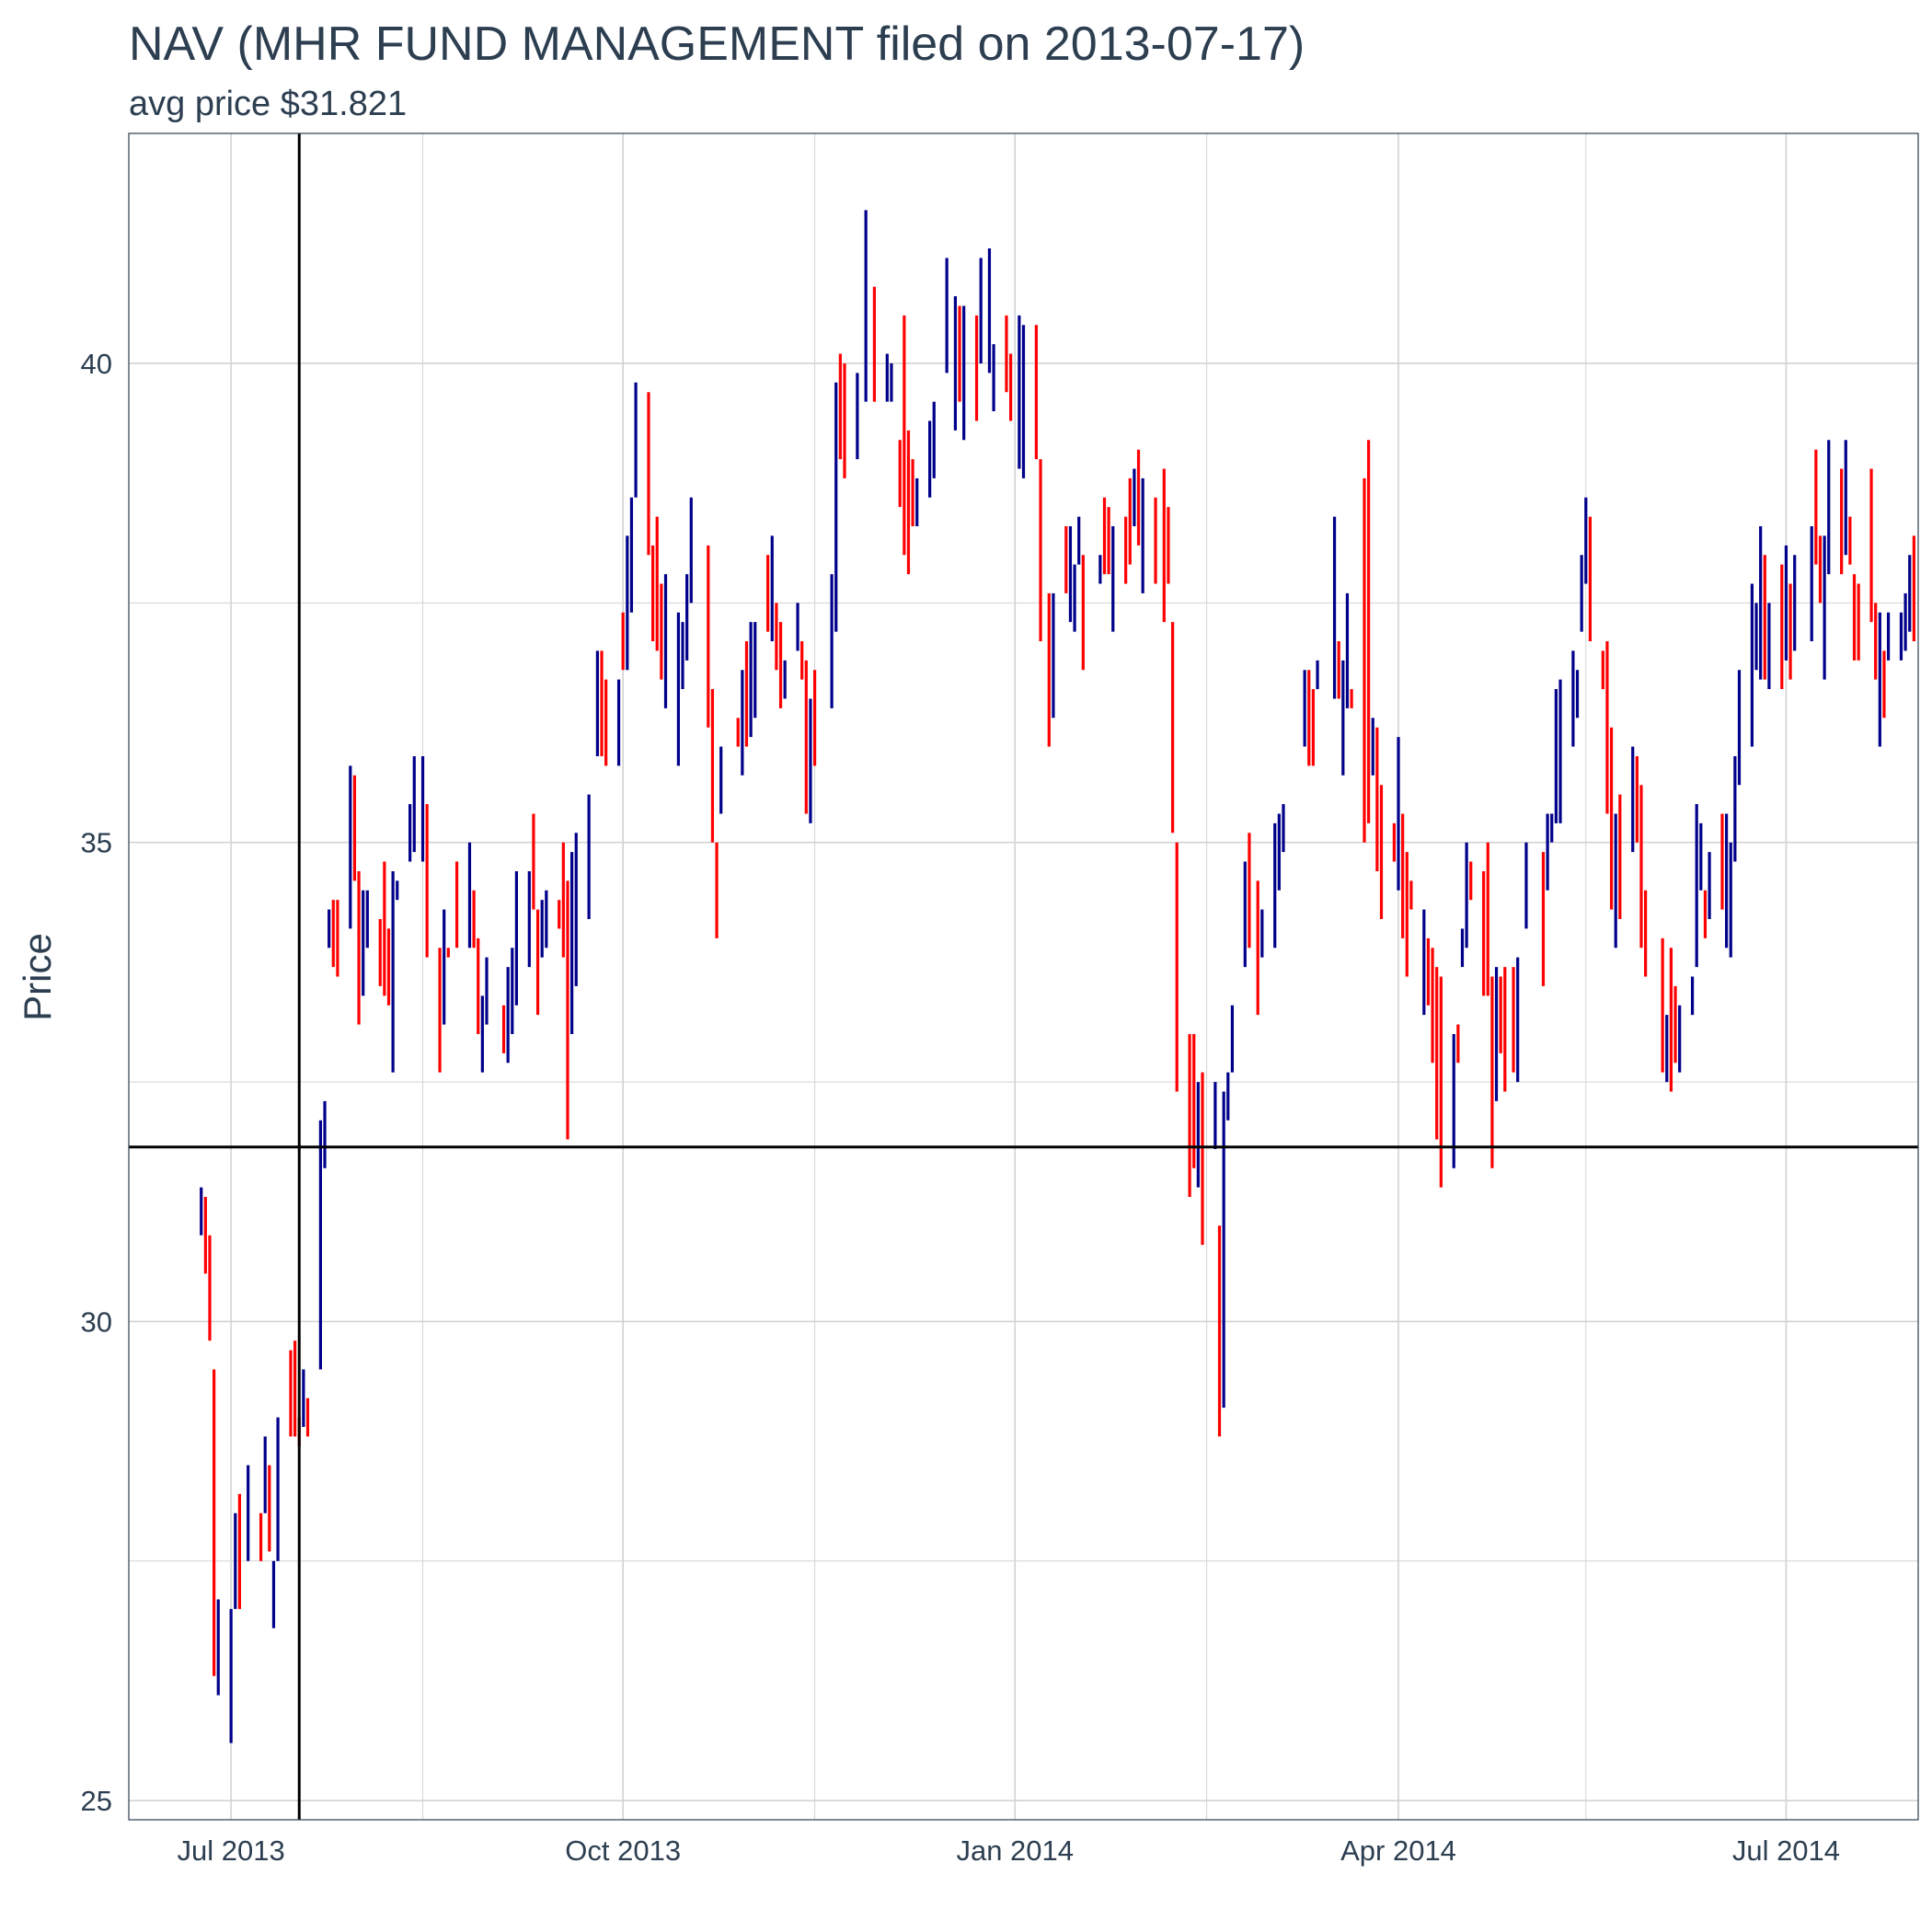  Describe the element at coordinates (96, 843) in the screenshot. I see `y-tick-label: 35` at that location.